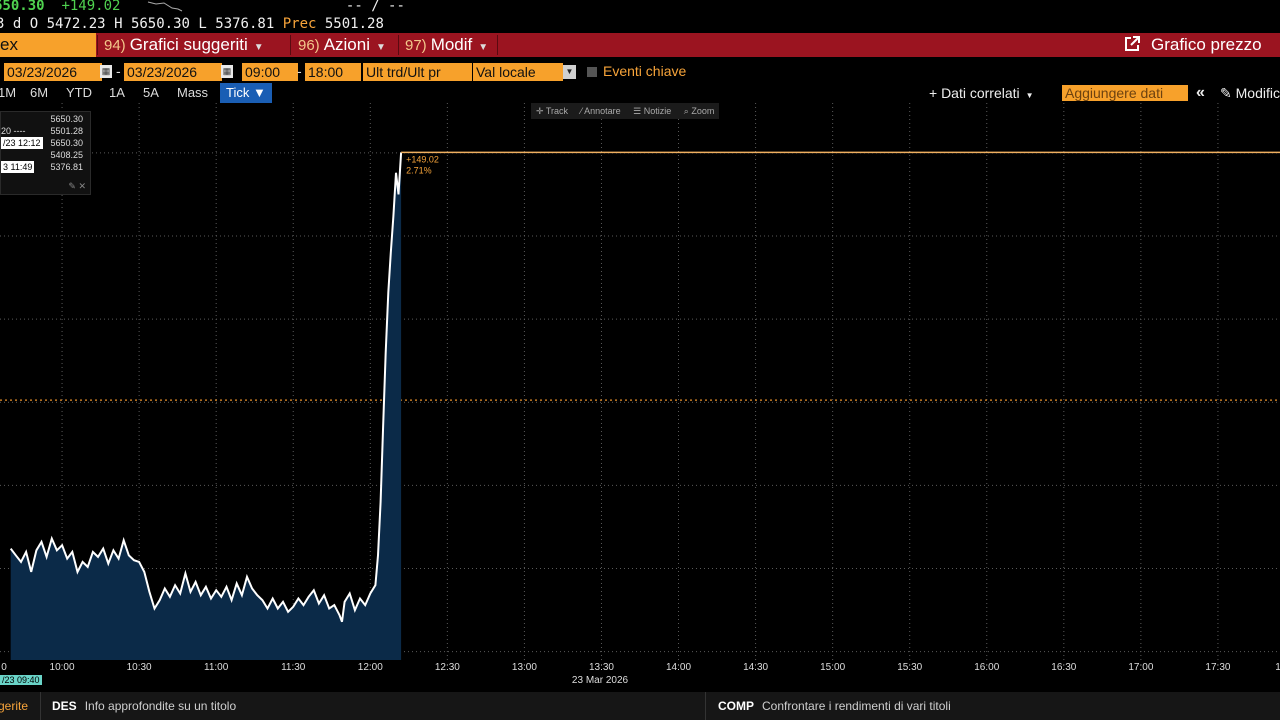 This screenshot has width=1280, height=720. Describe the element at coordinates (299, 24) in the screenshot. I see `prev-label: Prec` at that location.